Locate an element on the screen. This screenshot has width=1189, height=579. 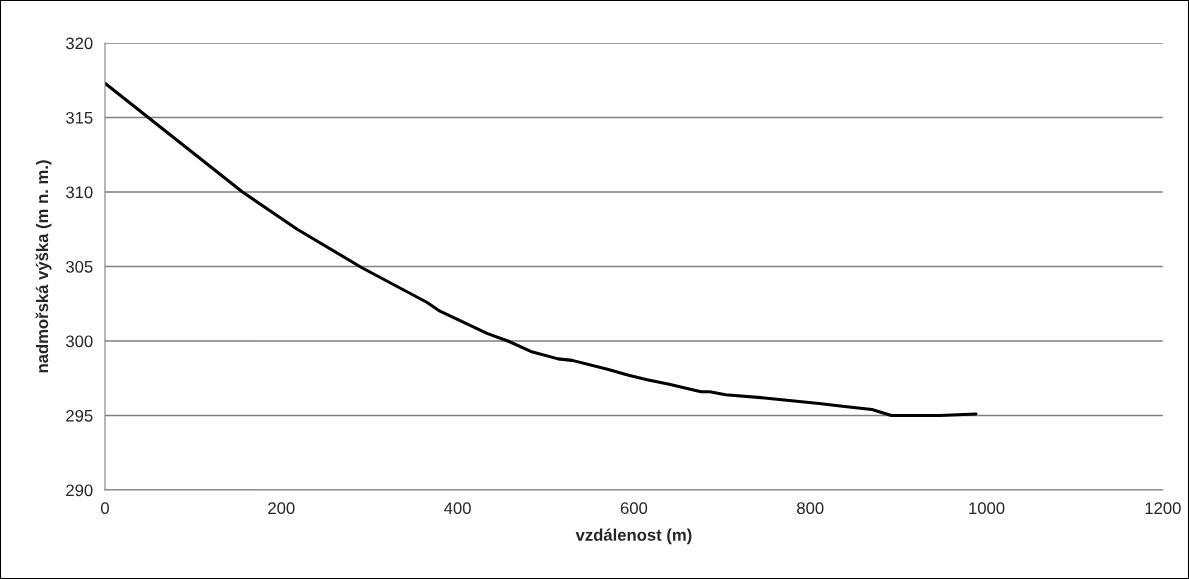
x-tick-label: 0 is located at coordinates (105, 508).